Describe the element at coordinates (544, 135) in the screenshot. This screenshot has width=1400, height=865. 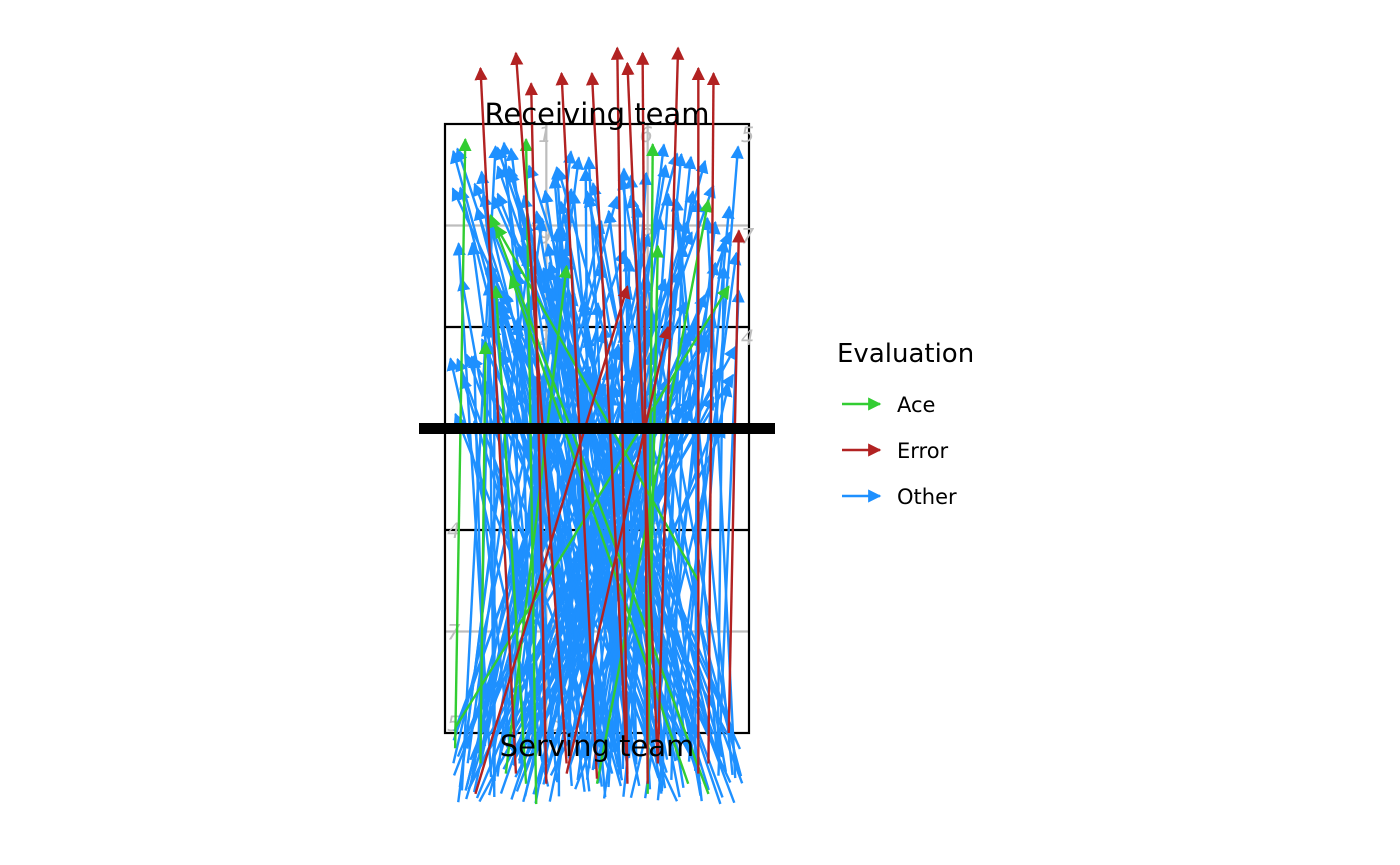
I see `zone-label: 1` at that location.